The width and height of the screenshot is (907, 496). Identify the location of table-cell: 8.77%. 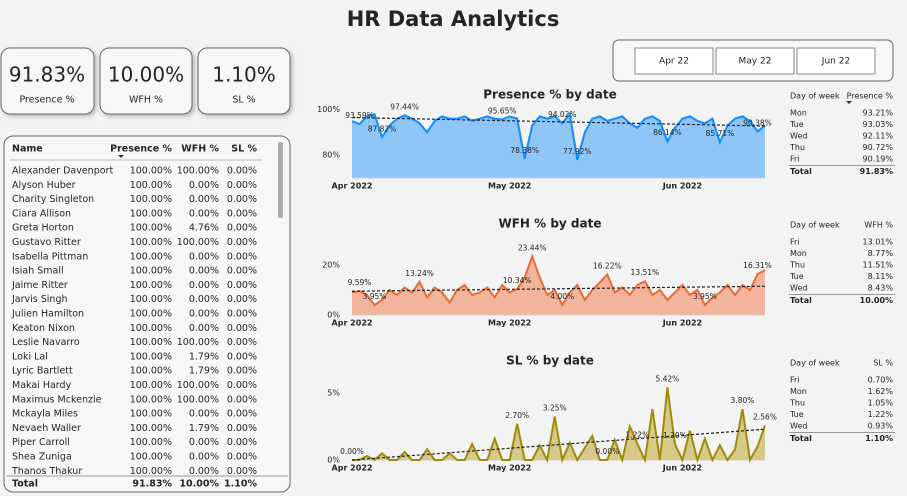
(881, 253).